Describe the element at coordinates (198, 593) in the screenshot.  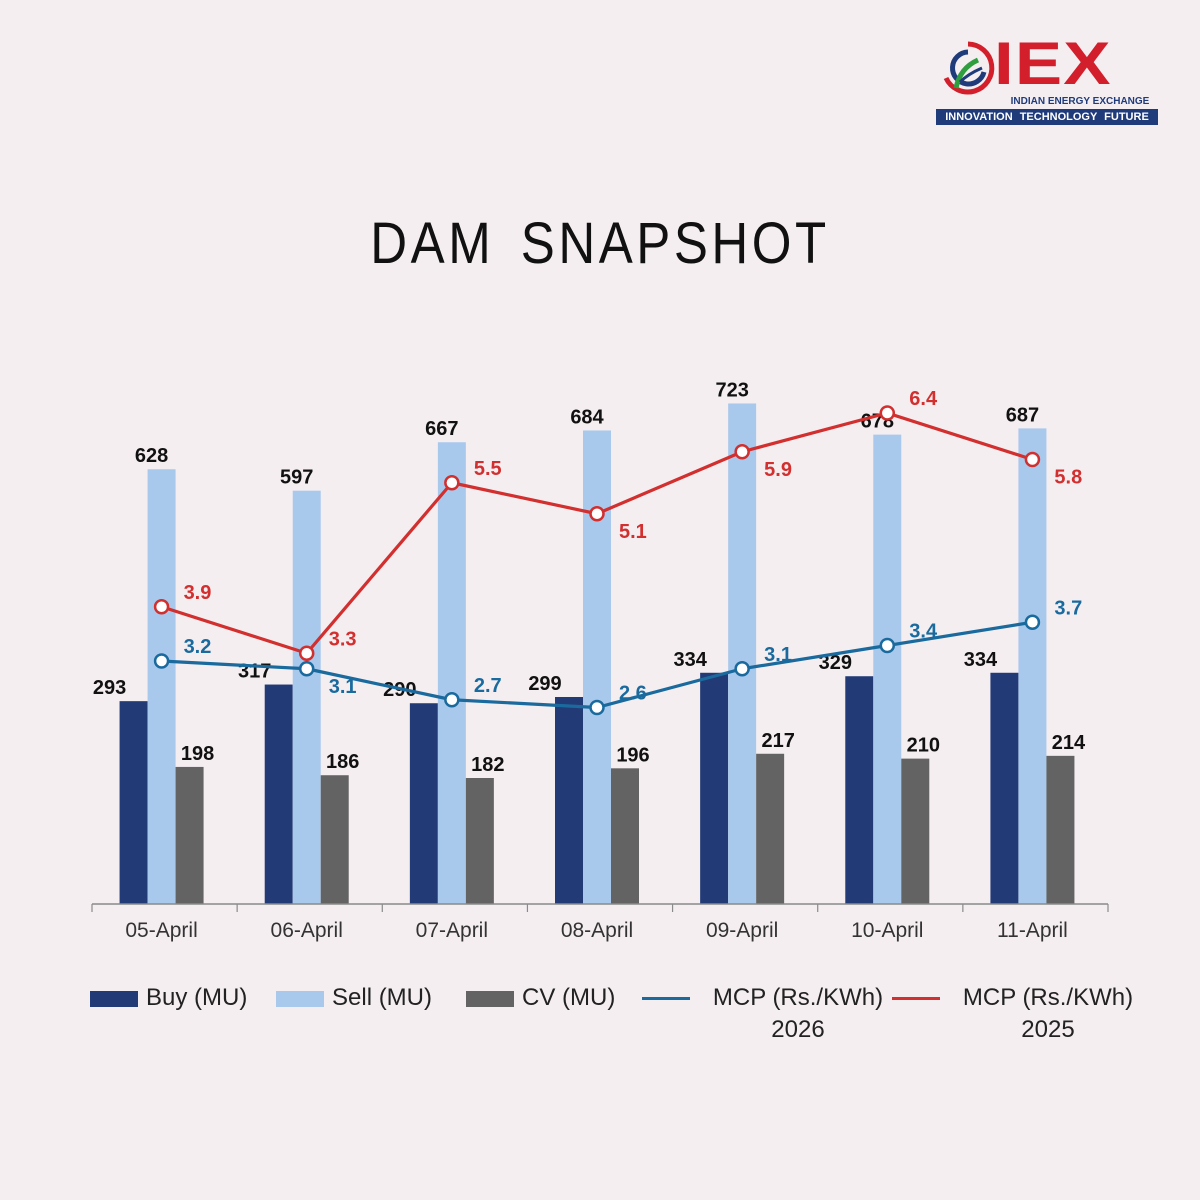
I see `line-label-mcp2025-0: 3.9` at that location.